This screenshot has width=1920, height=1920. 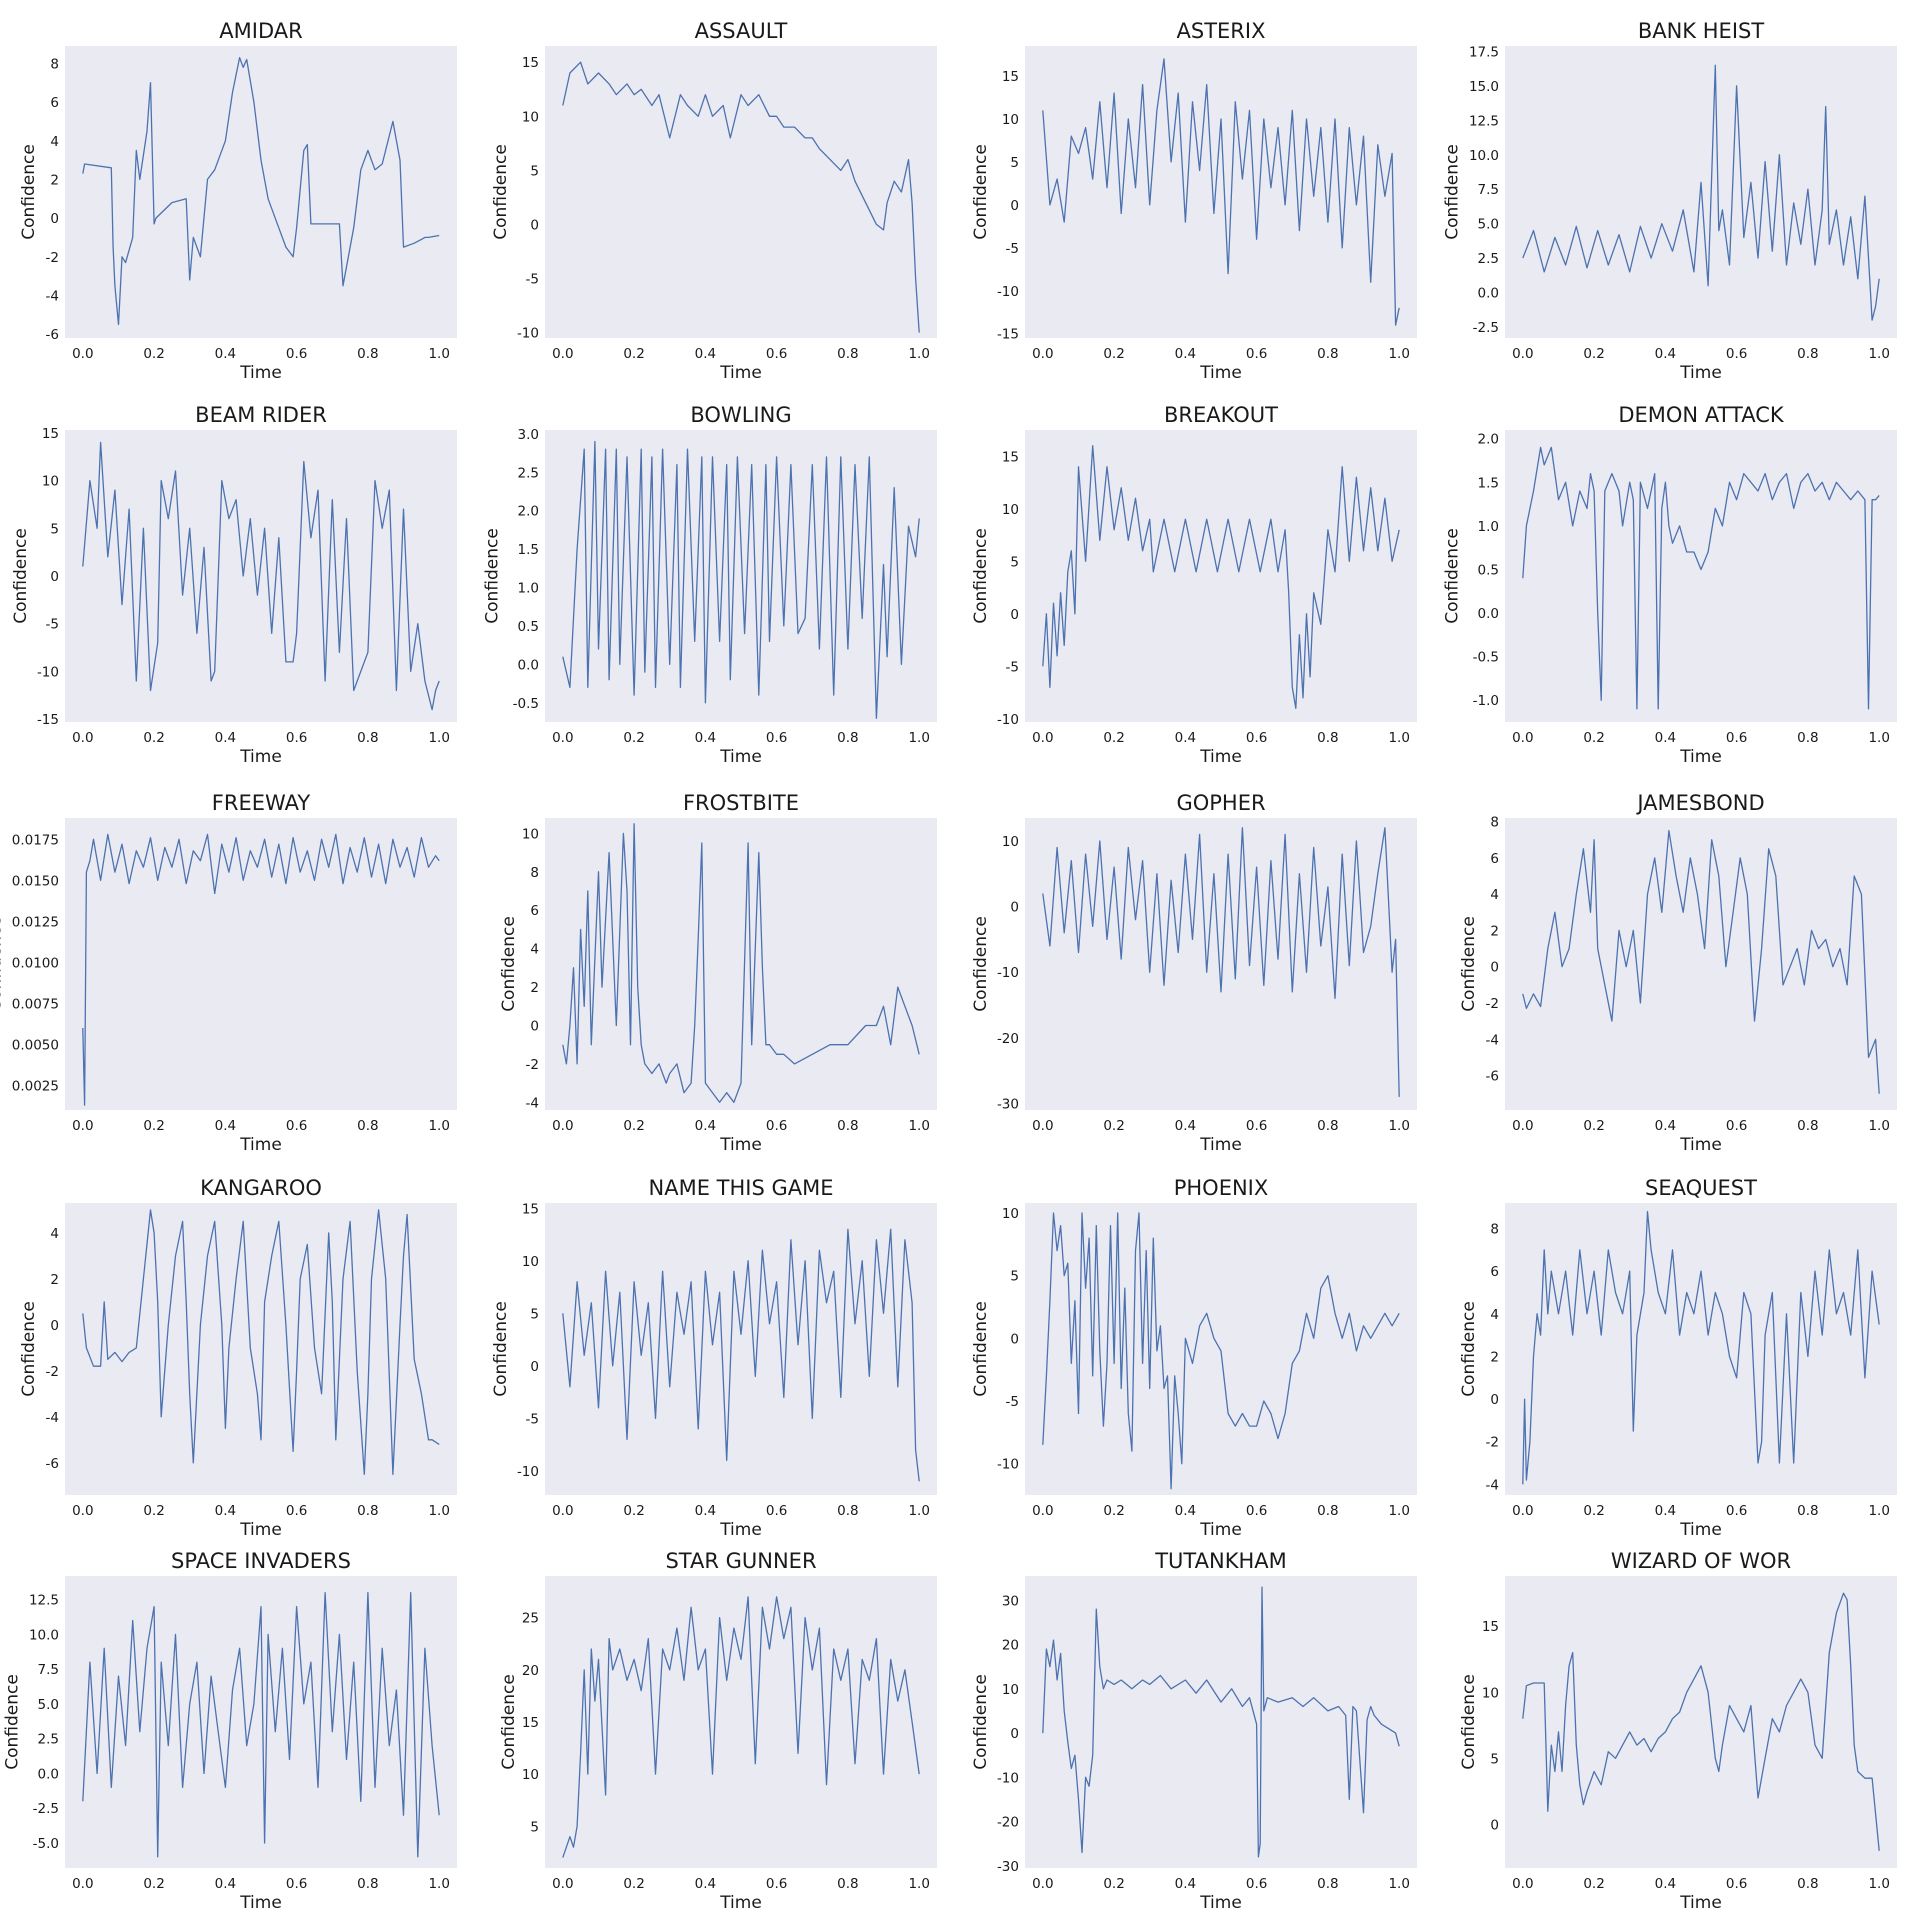 What do you see at coordinates (48, 1670) in the screenshot?
I see `y-tick-label: 7.5` at bounding box center [48, 1670].